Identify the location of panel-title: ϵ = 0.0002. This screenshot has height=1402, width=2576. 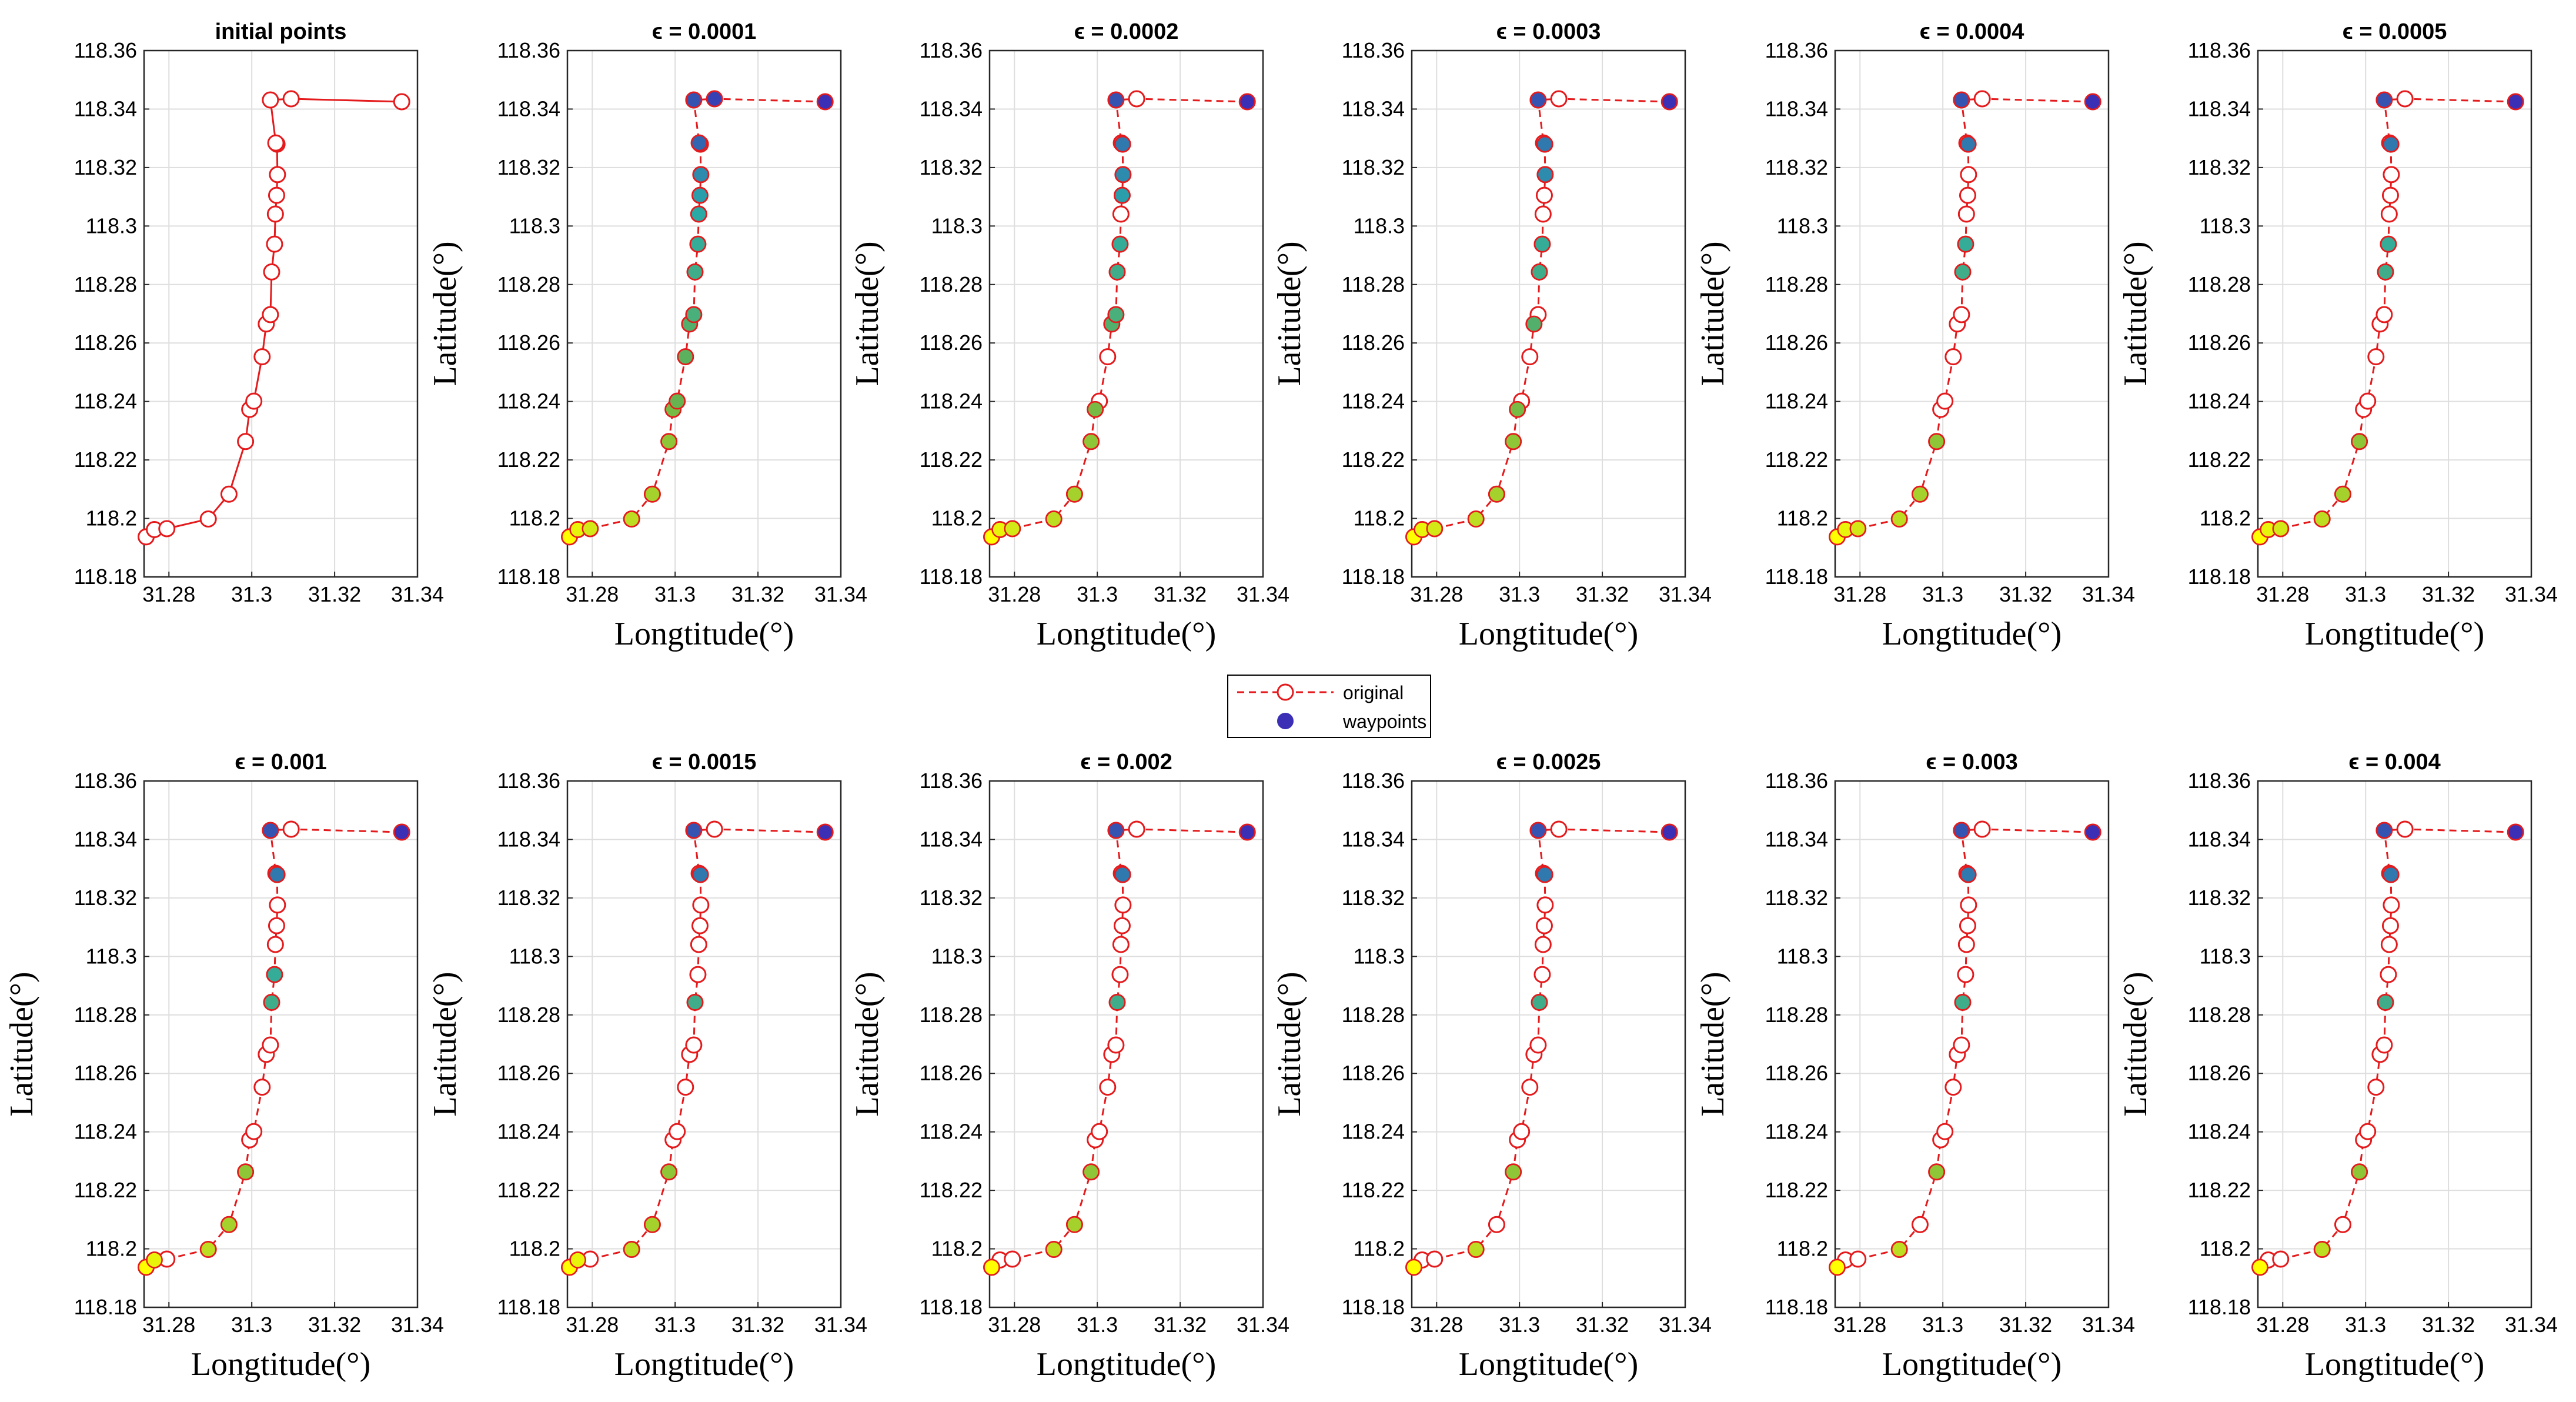
(1126, 31).